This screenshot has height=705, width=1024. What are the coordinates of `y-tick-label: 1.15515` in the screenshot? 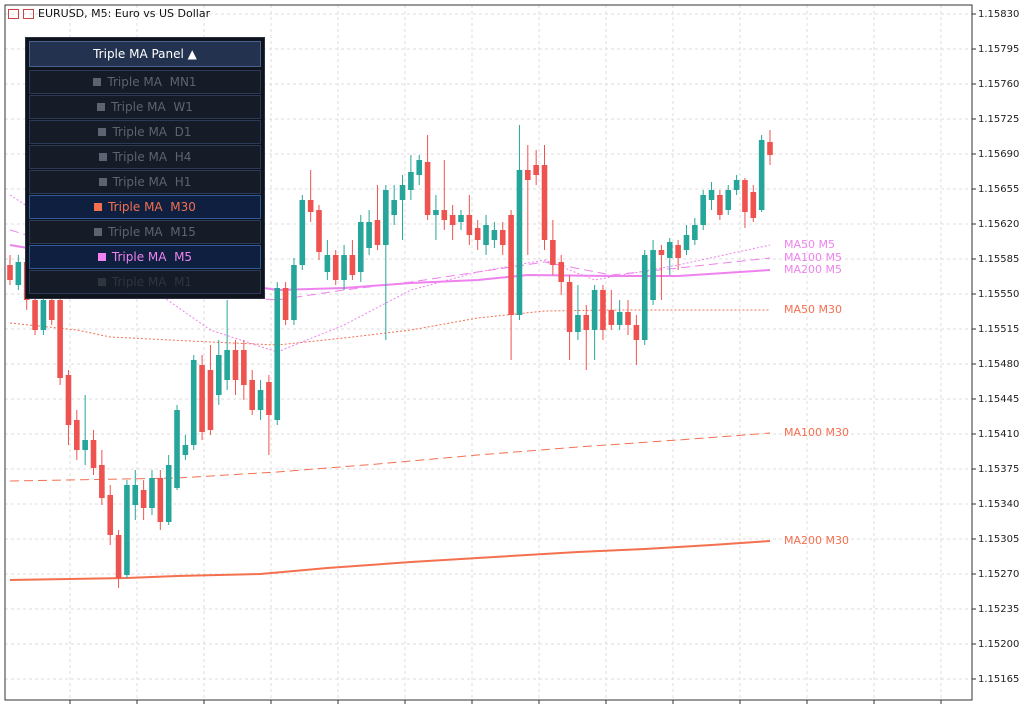 It's located at (998, 329).